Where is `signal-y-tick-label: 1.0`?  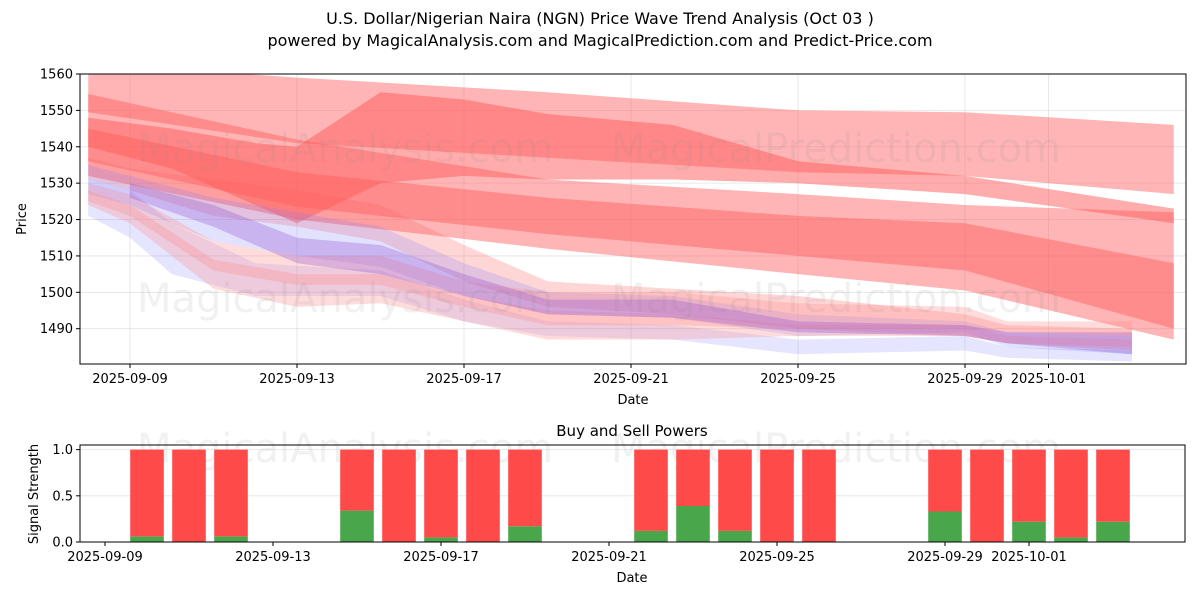 signal-y-tick-label: 1.0 is located at coordinates (62, 450).